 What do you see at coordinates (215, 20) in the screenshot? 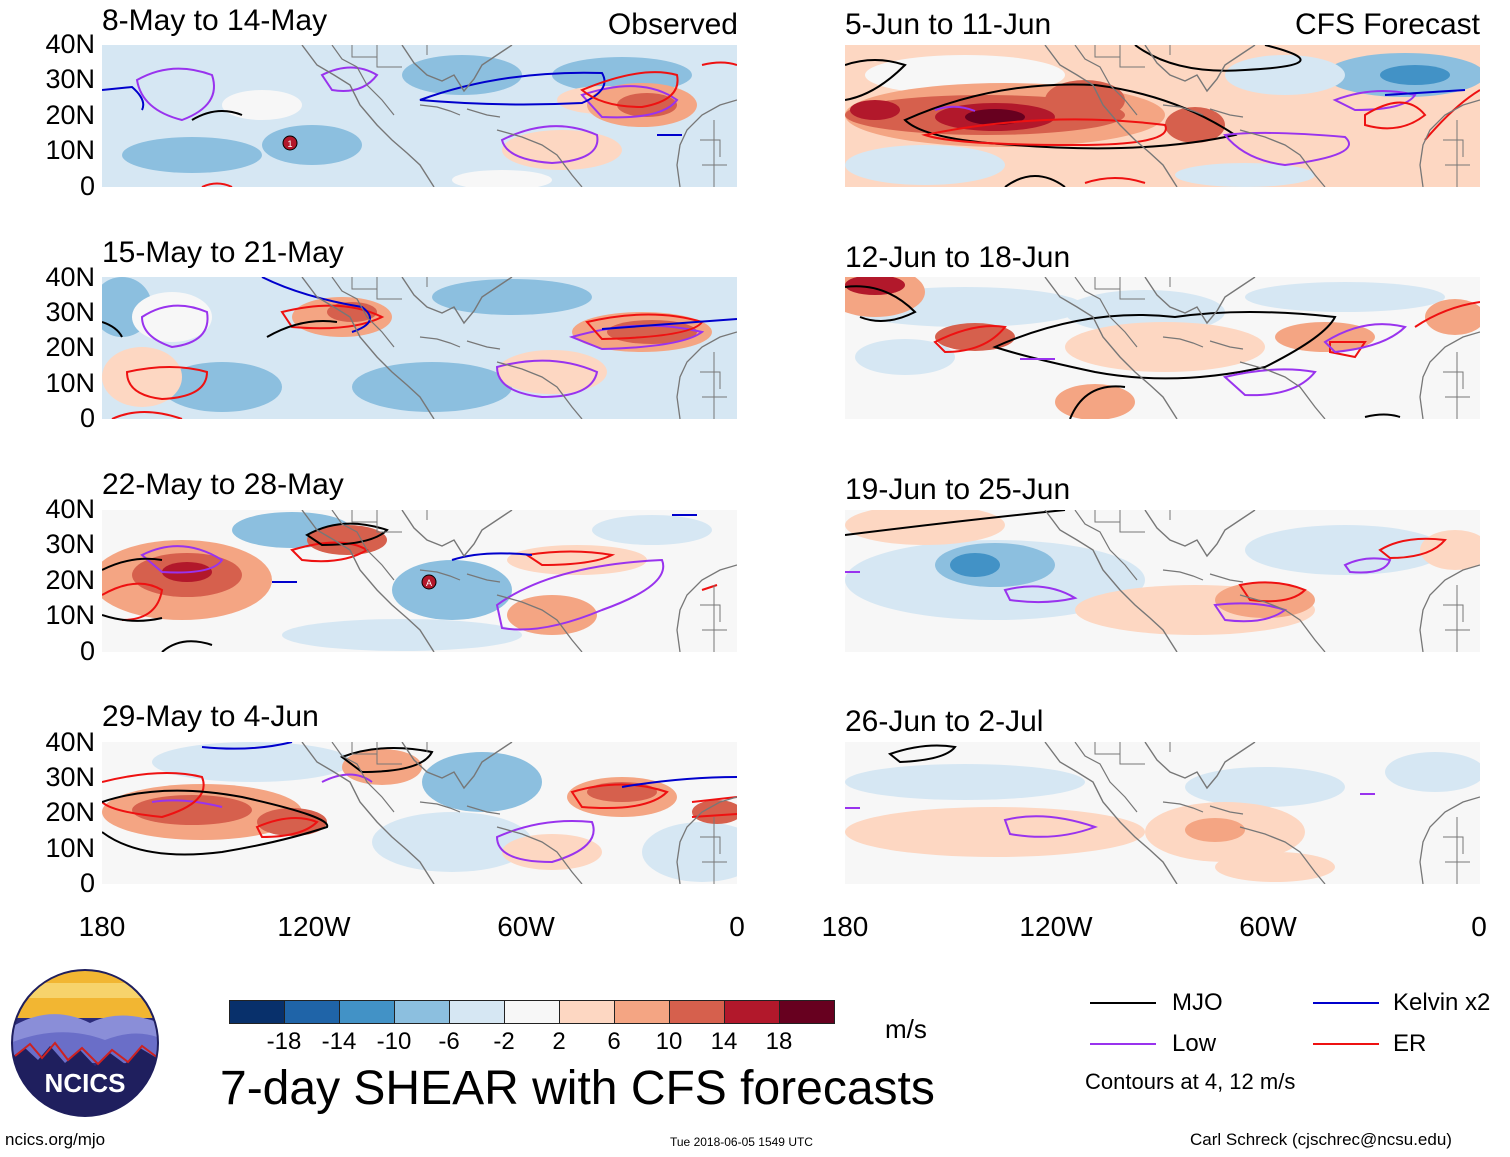
I see `panel-title: 8-May to 14-May` at bounding box center [215, 20].